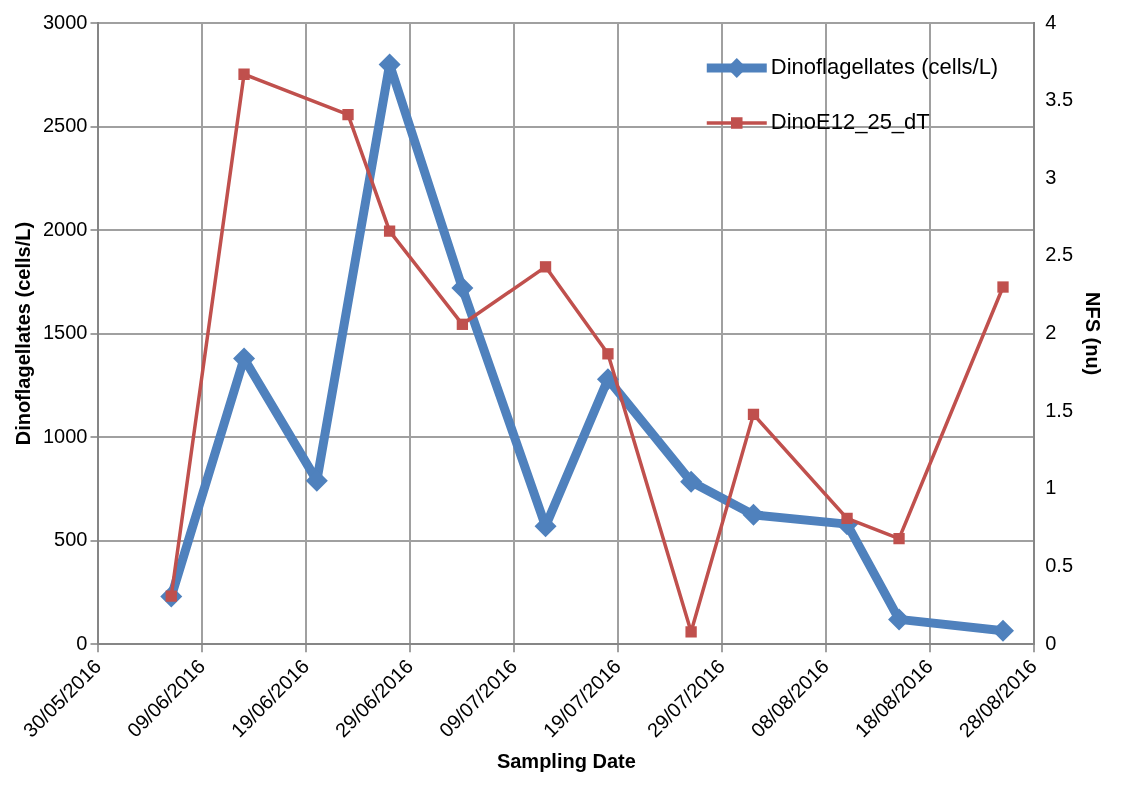 This screenshot has width=1139, height=787. What do you see at coordinates (65, 21) in the screenshot?
I see `y-tick-label: 3000` at bounding box center [65, 21].